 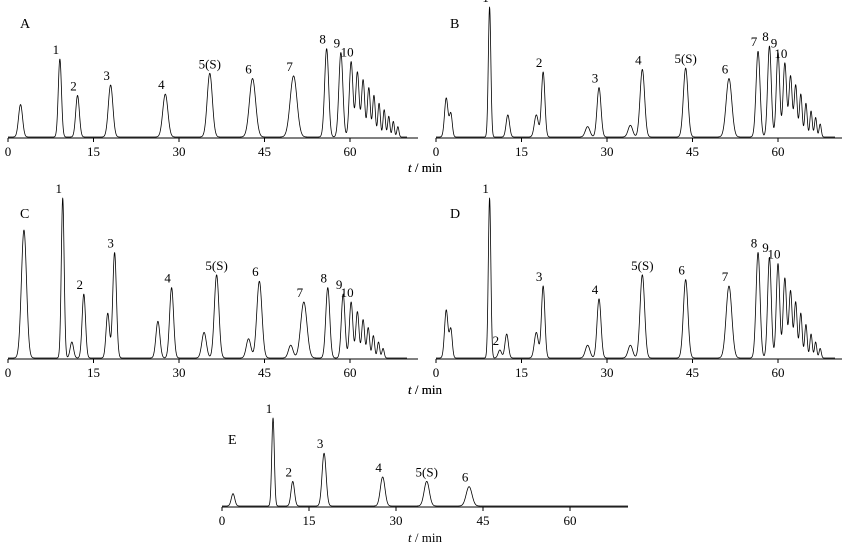 What do you see at coordinates (232, 440) in the screenshot?
I see `panel-letter: E` at bounding box center [232, 440].